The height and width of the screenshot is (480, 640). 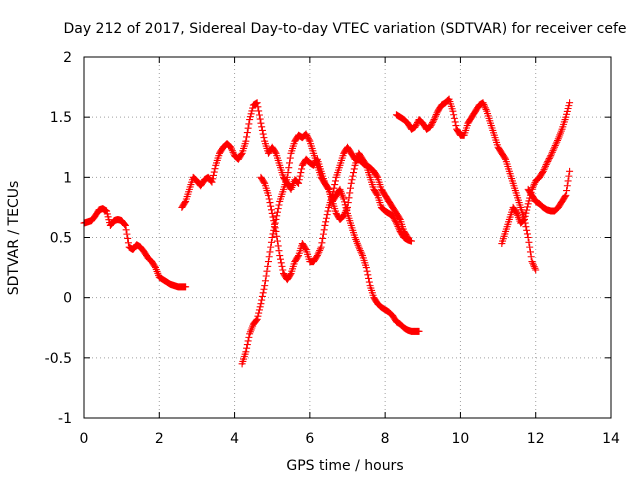 What do you see at coordinates (67, 178) in the screenshot?
I see `y-tick-label: 1` at bounding box center [67, 178].